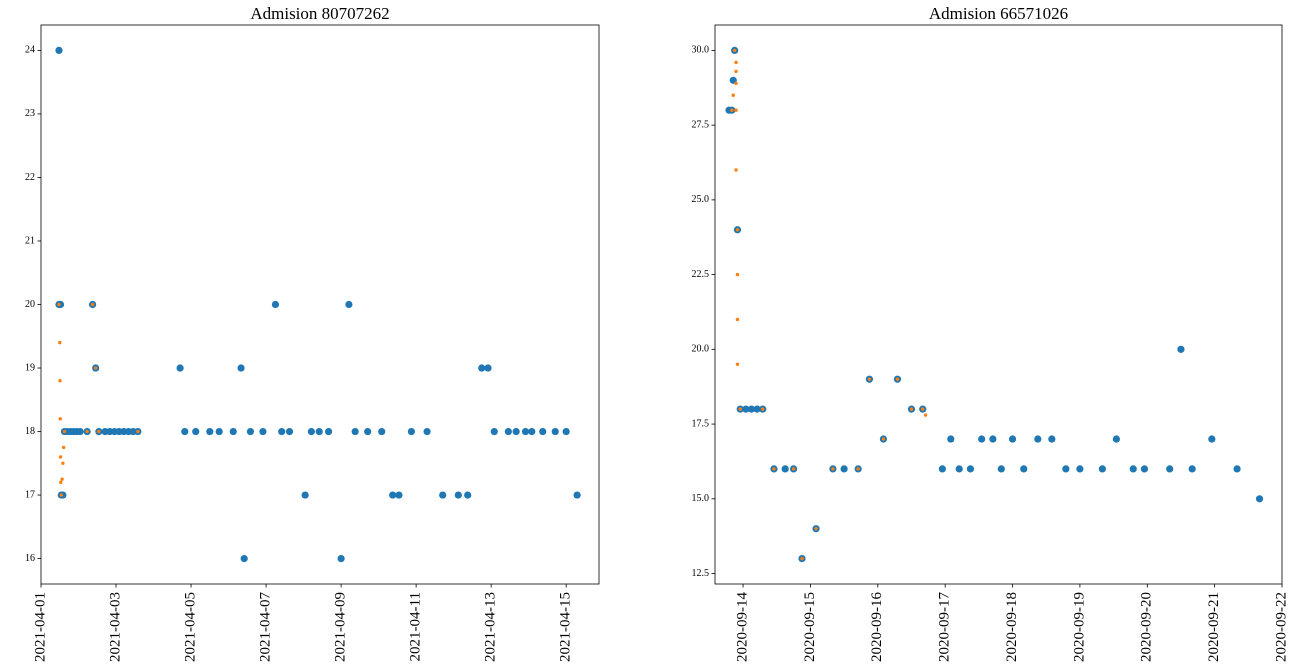 The image size is (1300, 669). What do you see at coordinates (40, 627) in the screenshot?
I see `x-tick-label: 2021-04-01` at bounding box center [40, 627].